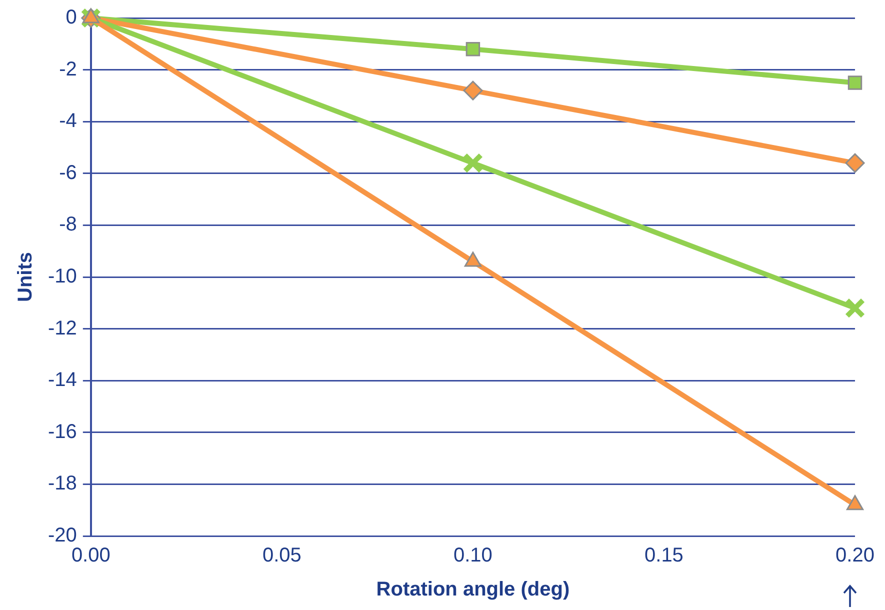 The width and height of the screenshot is (885, 610). I want to click on x-tick-label: 0.00, so click(90, 555).